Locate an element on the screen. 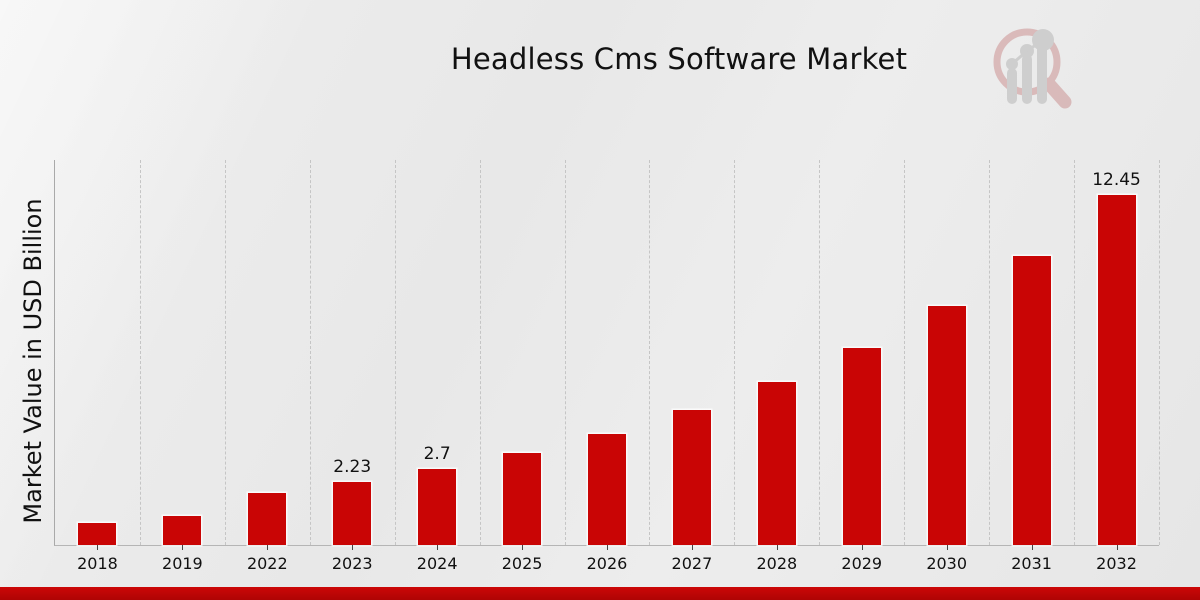 The height and width of the screenshot is (600, 1200). bar-2018 is located at coordinates (97, 534).